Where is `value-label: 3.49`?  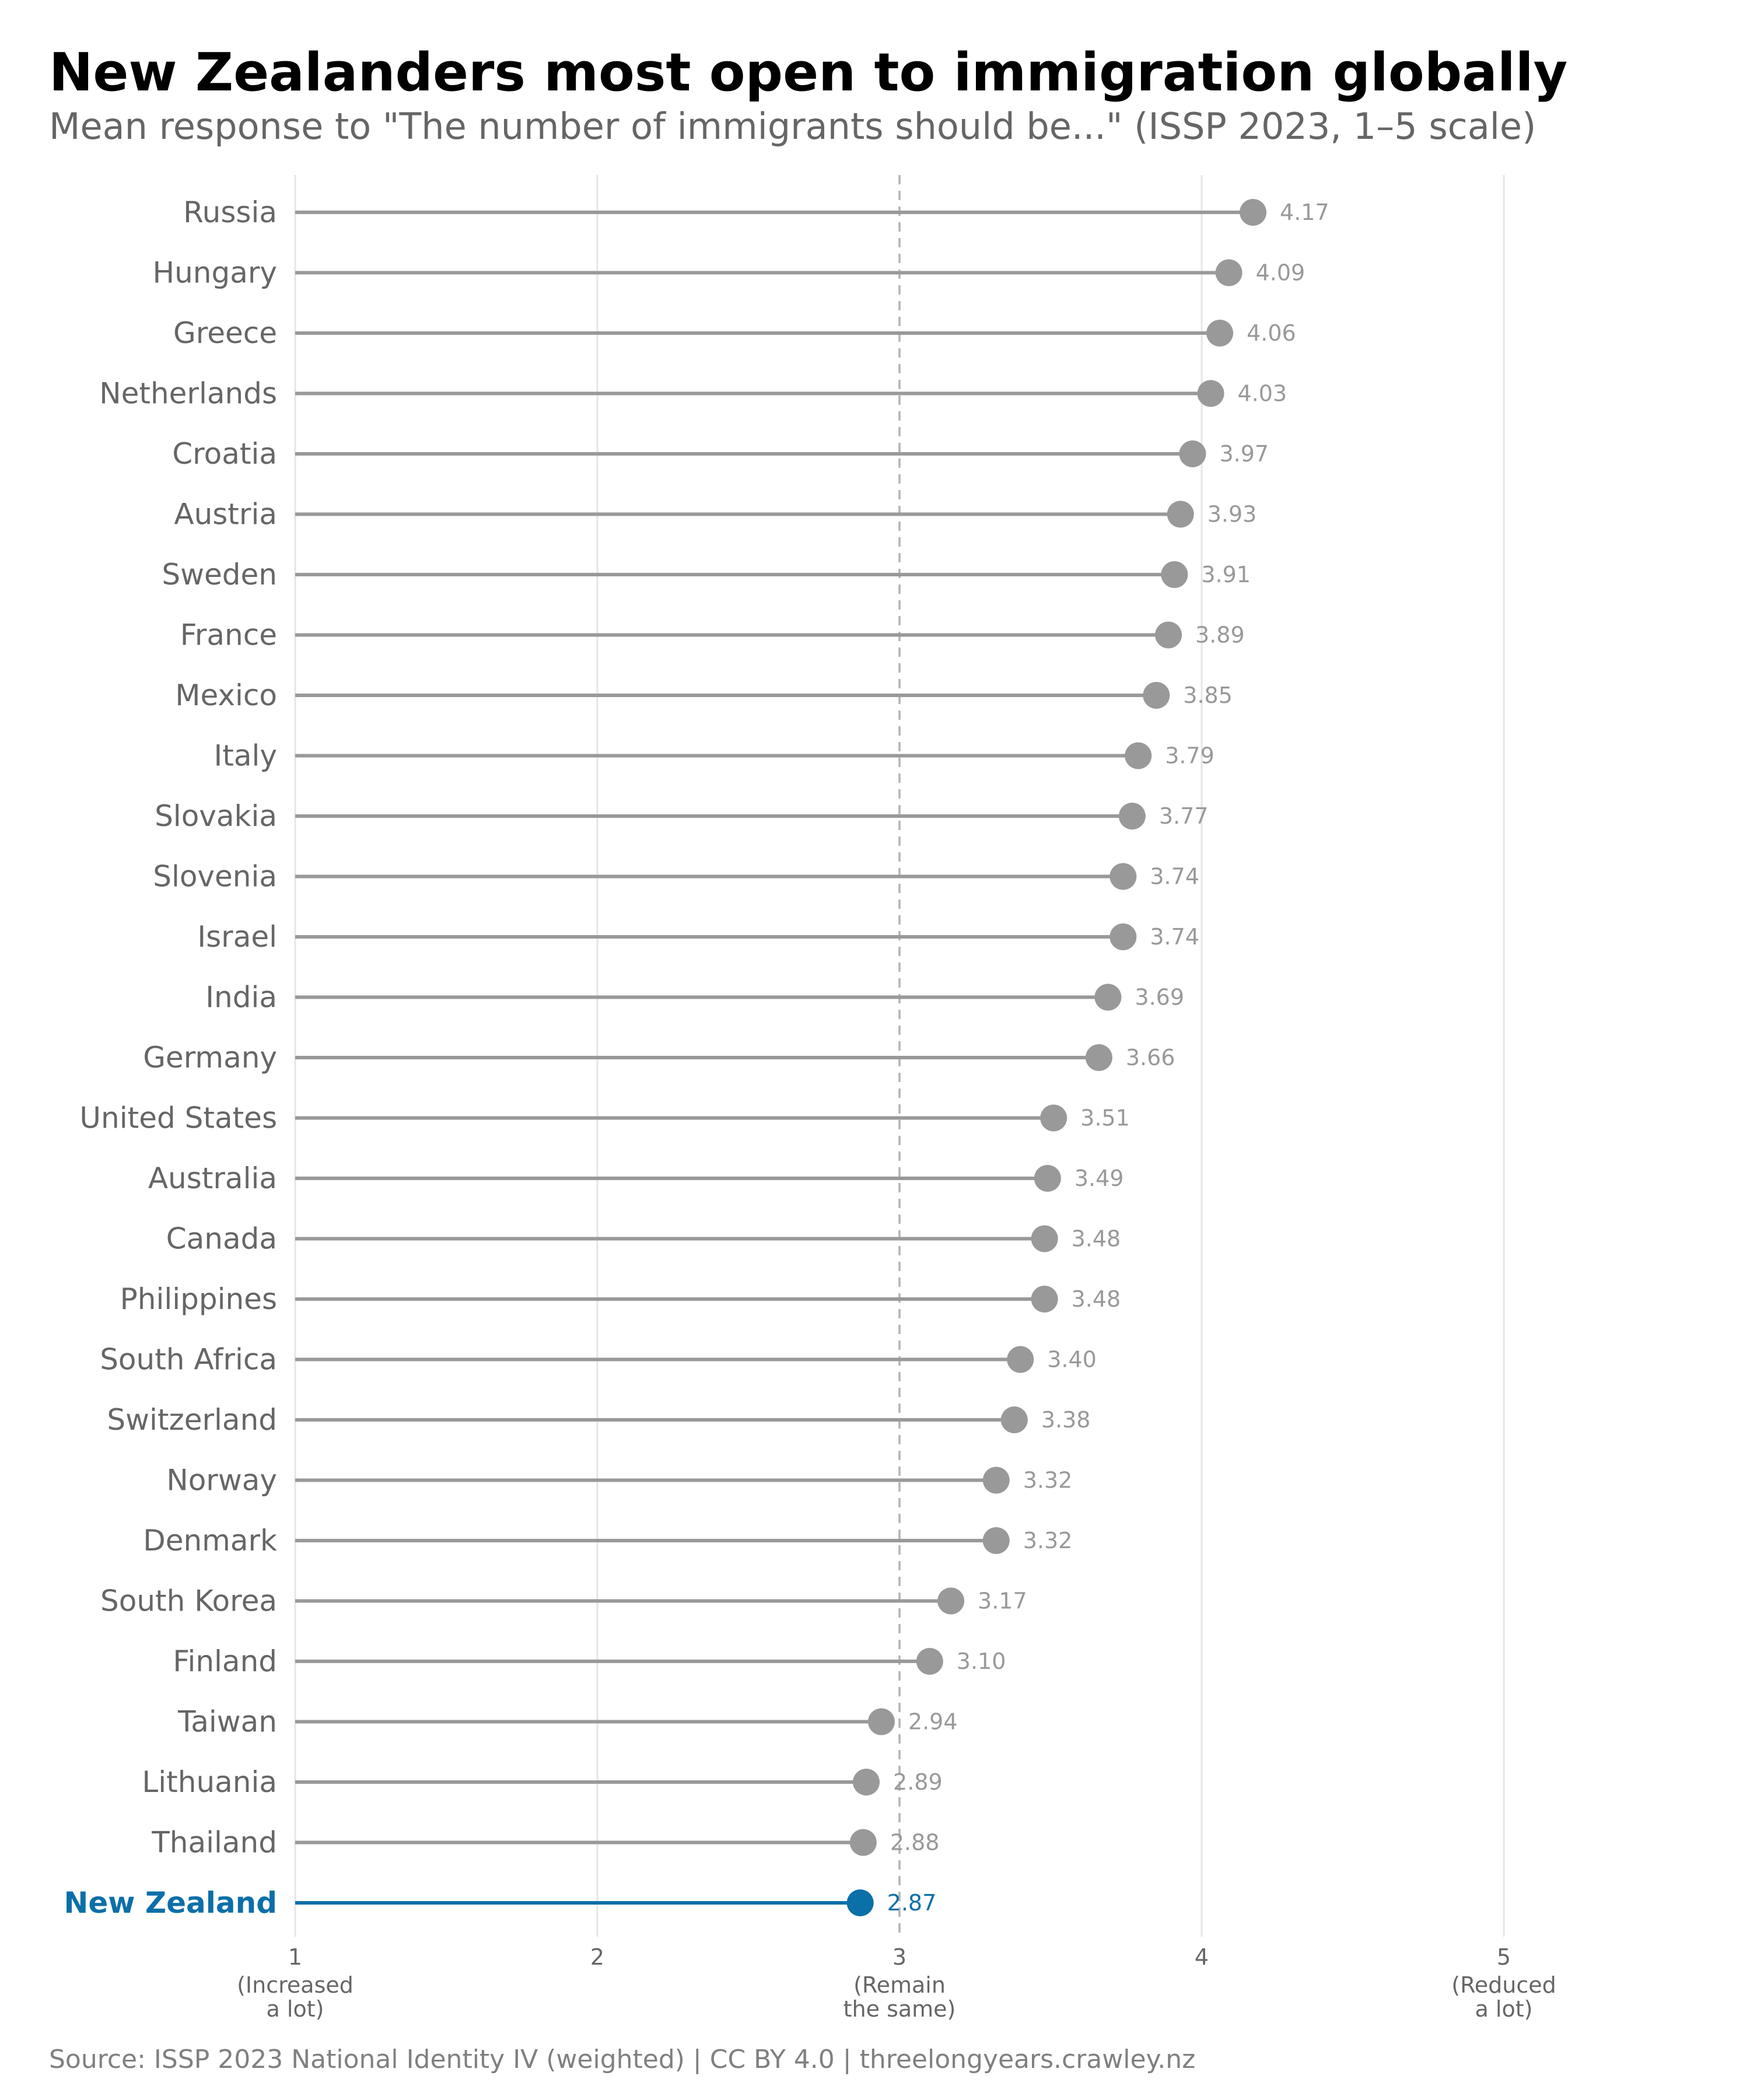
value-label: 3.49 is located at coordinates (1099, 1178).